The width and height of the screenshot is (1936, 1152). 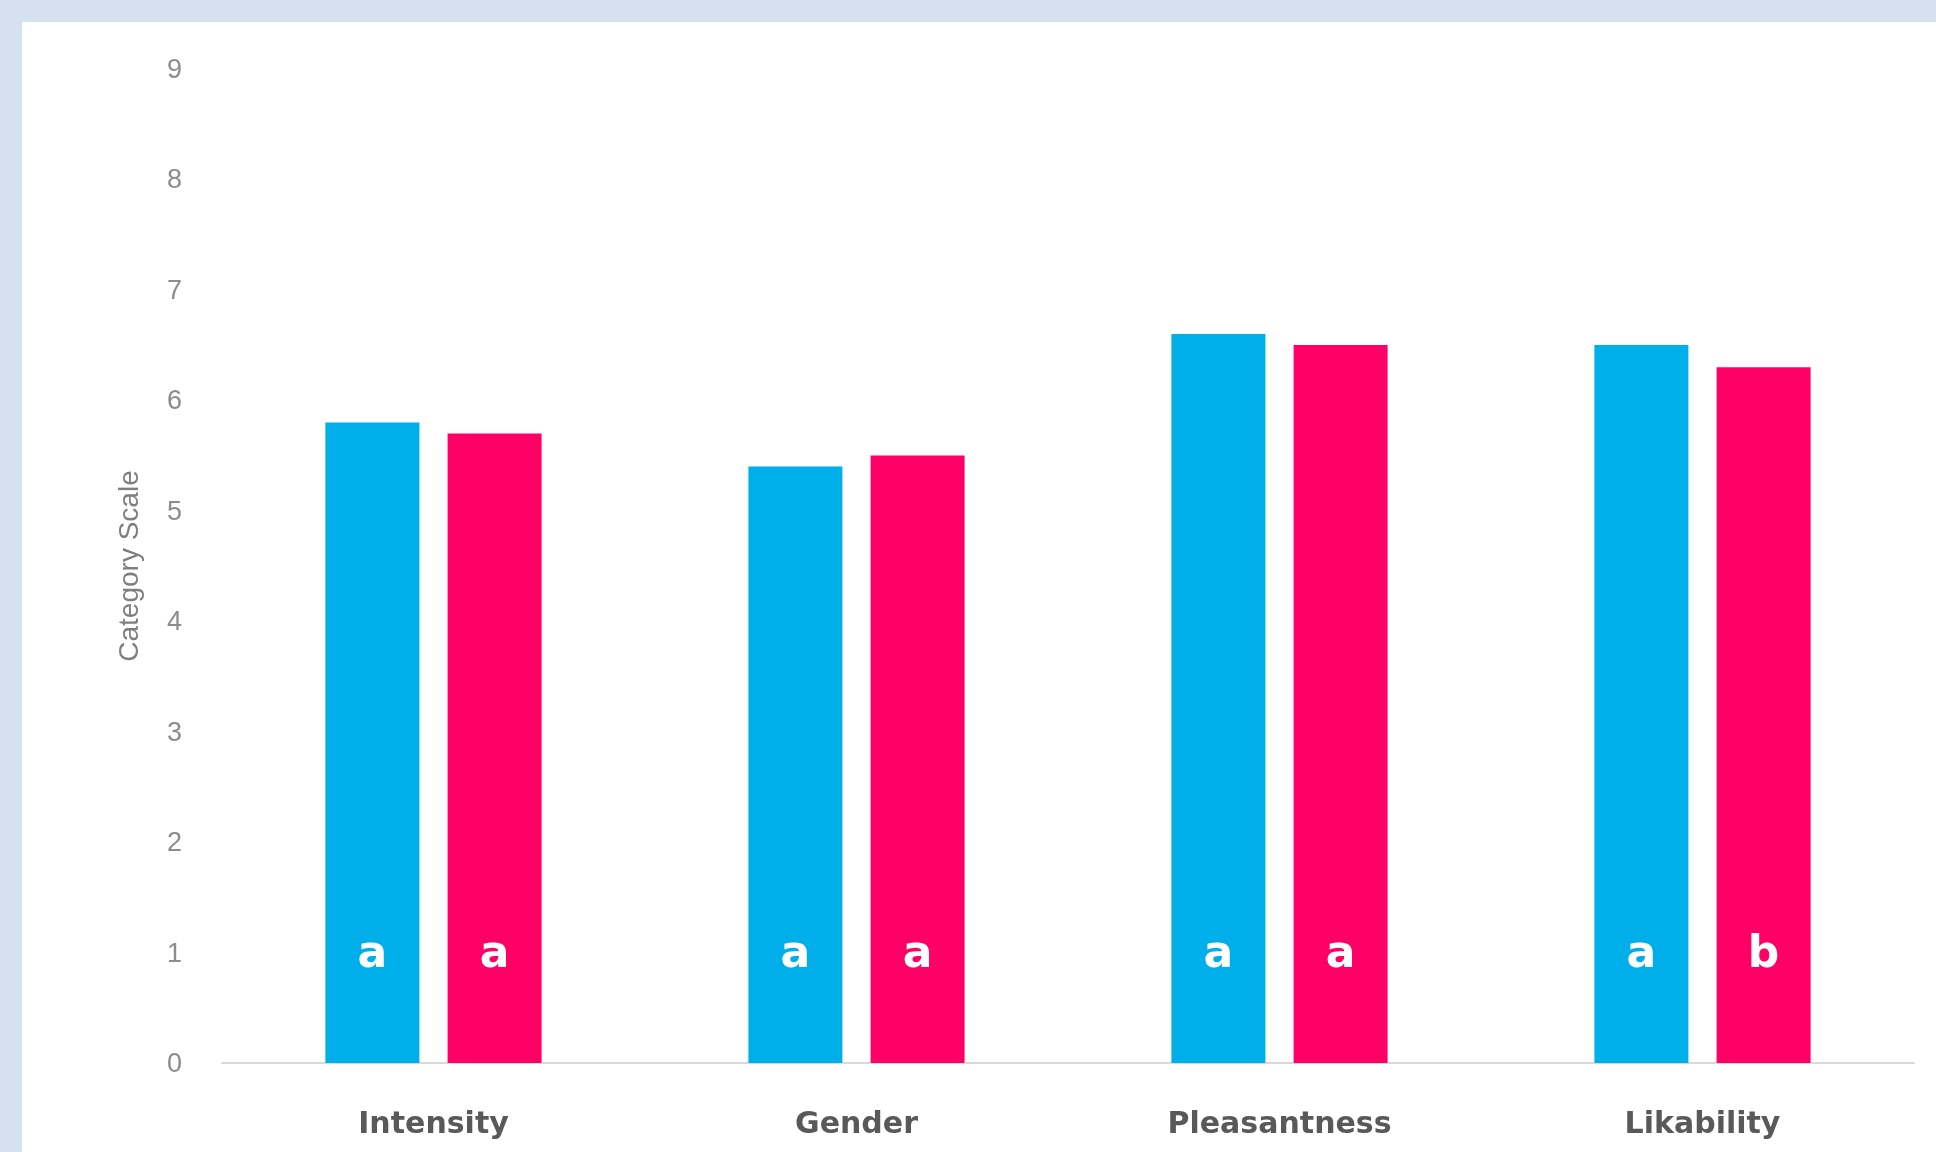 I want to click on y-axis-title: Category Scale, so click(x=128, y=566).